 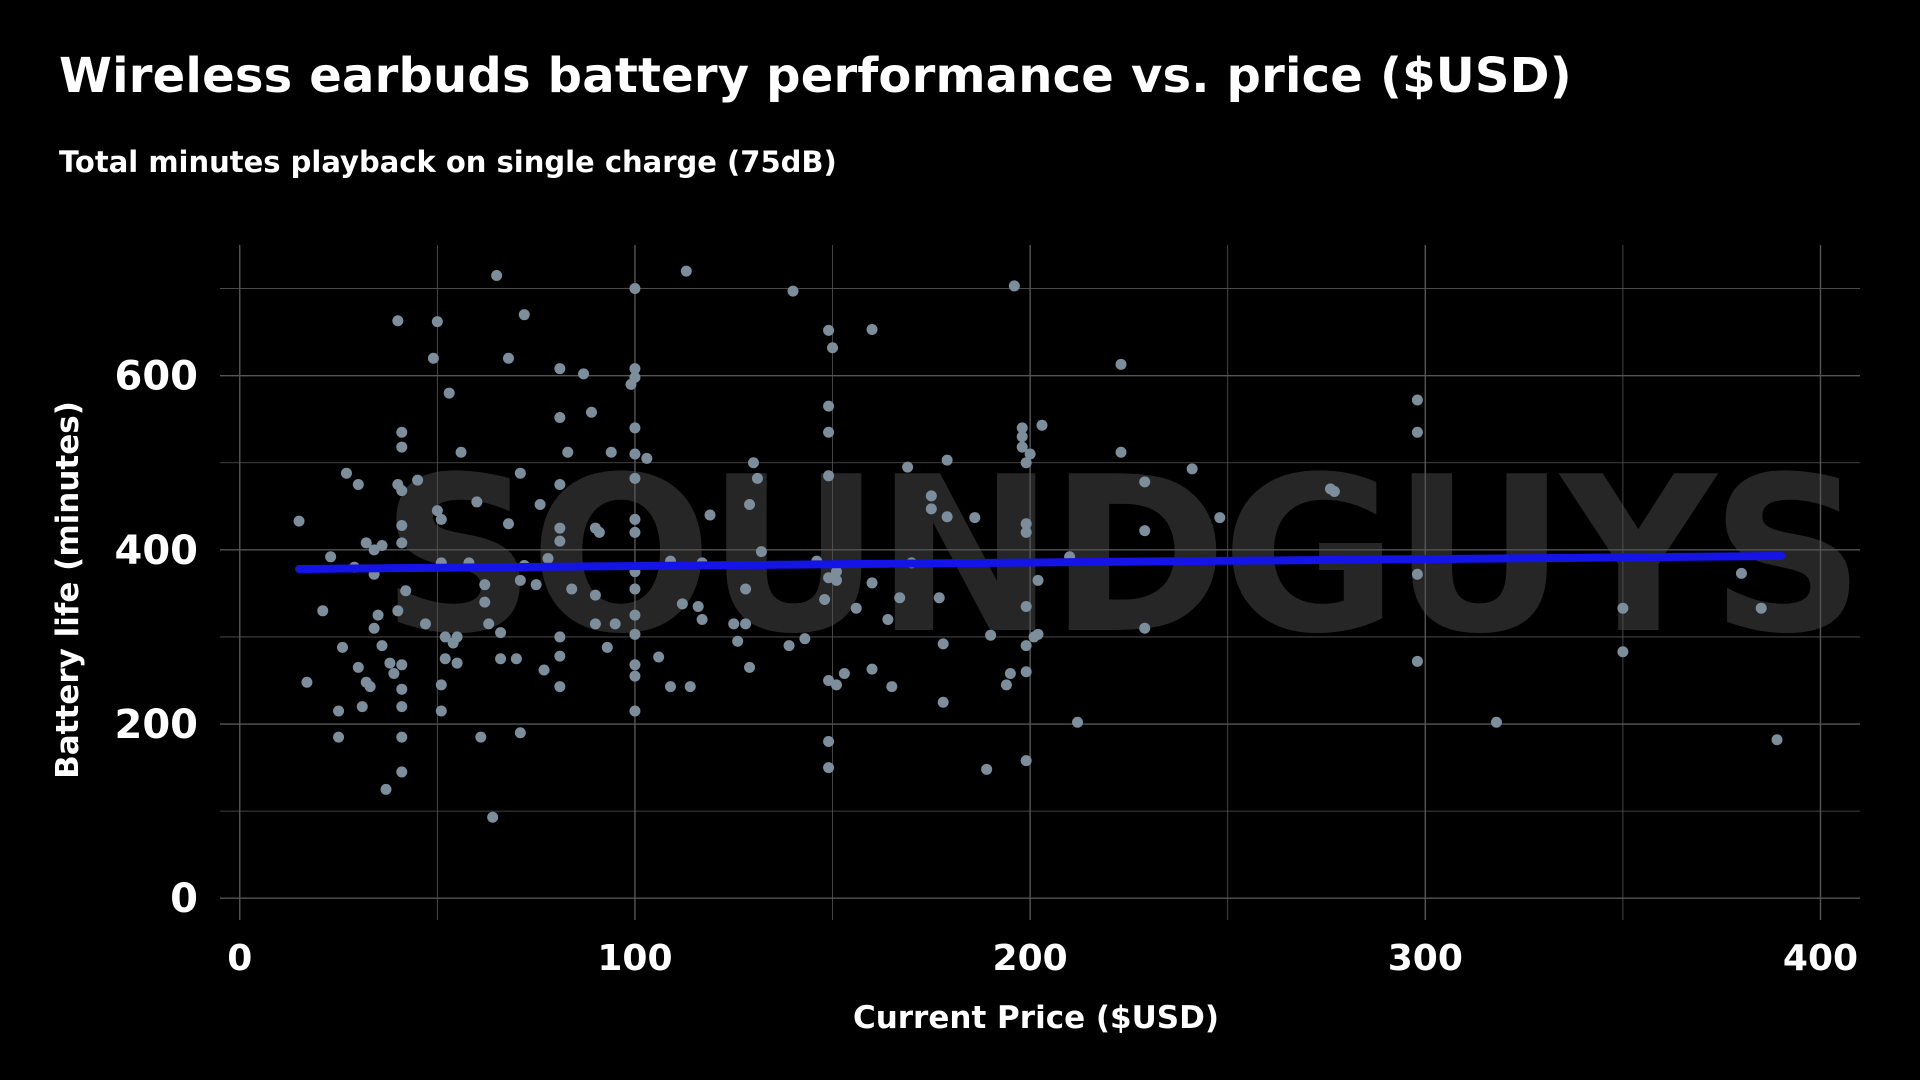 I want to click on y-tick-label: 200, so click(x=157, y=725).